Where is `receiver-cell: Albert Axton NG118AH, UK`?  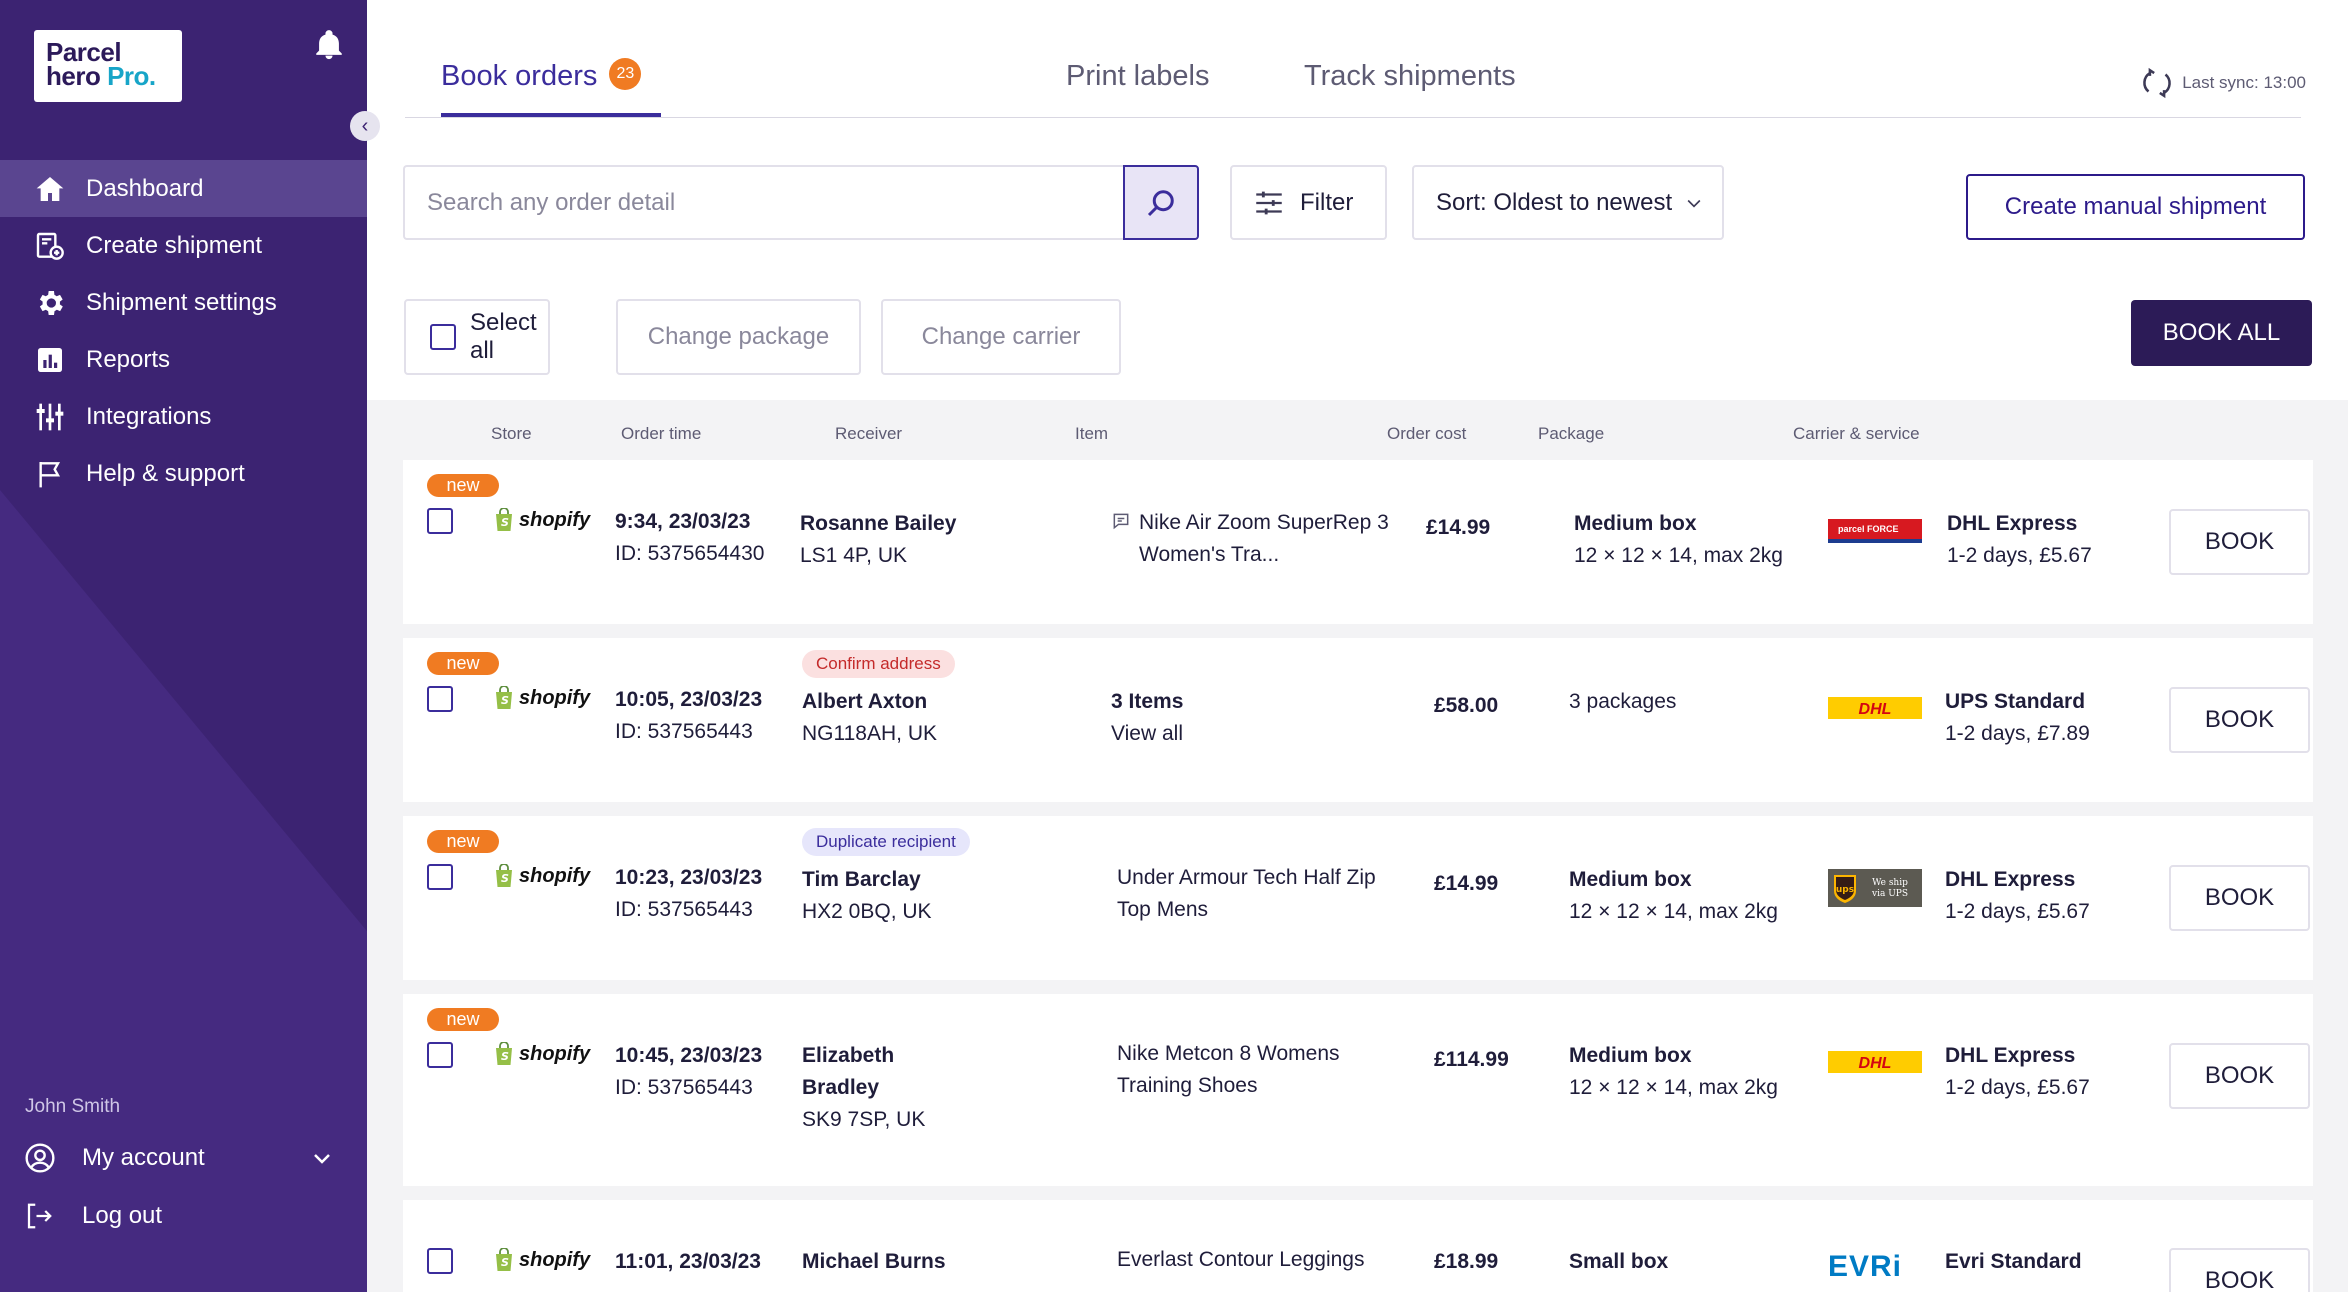
receiver-cell: Albert Axton NG118AH, UK is located at coordinates (869, 718).